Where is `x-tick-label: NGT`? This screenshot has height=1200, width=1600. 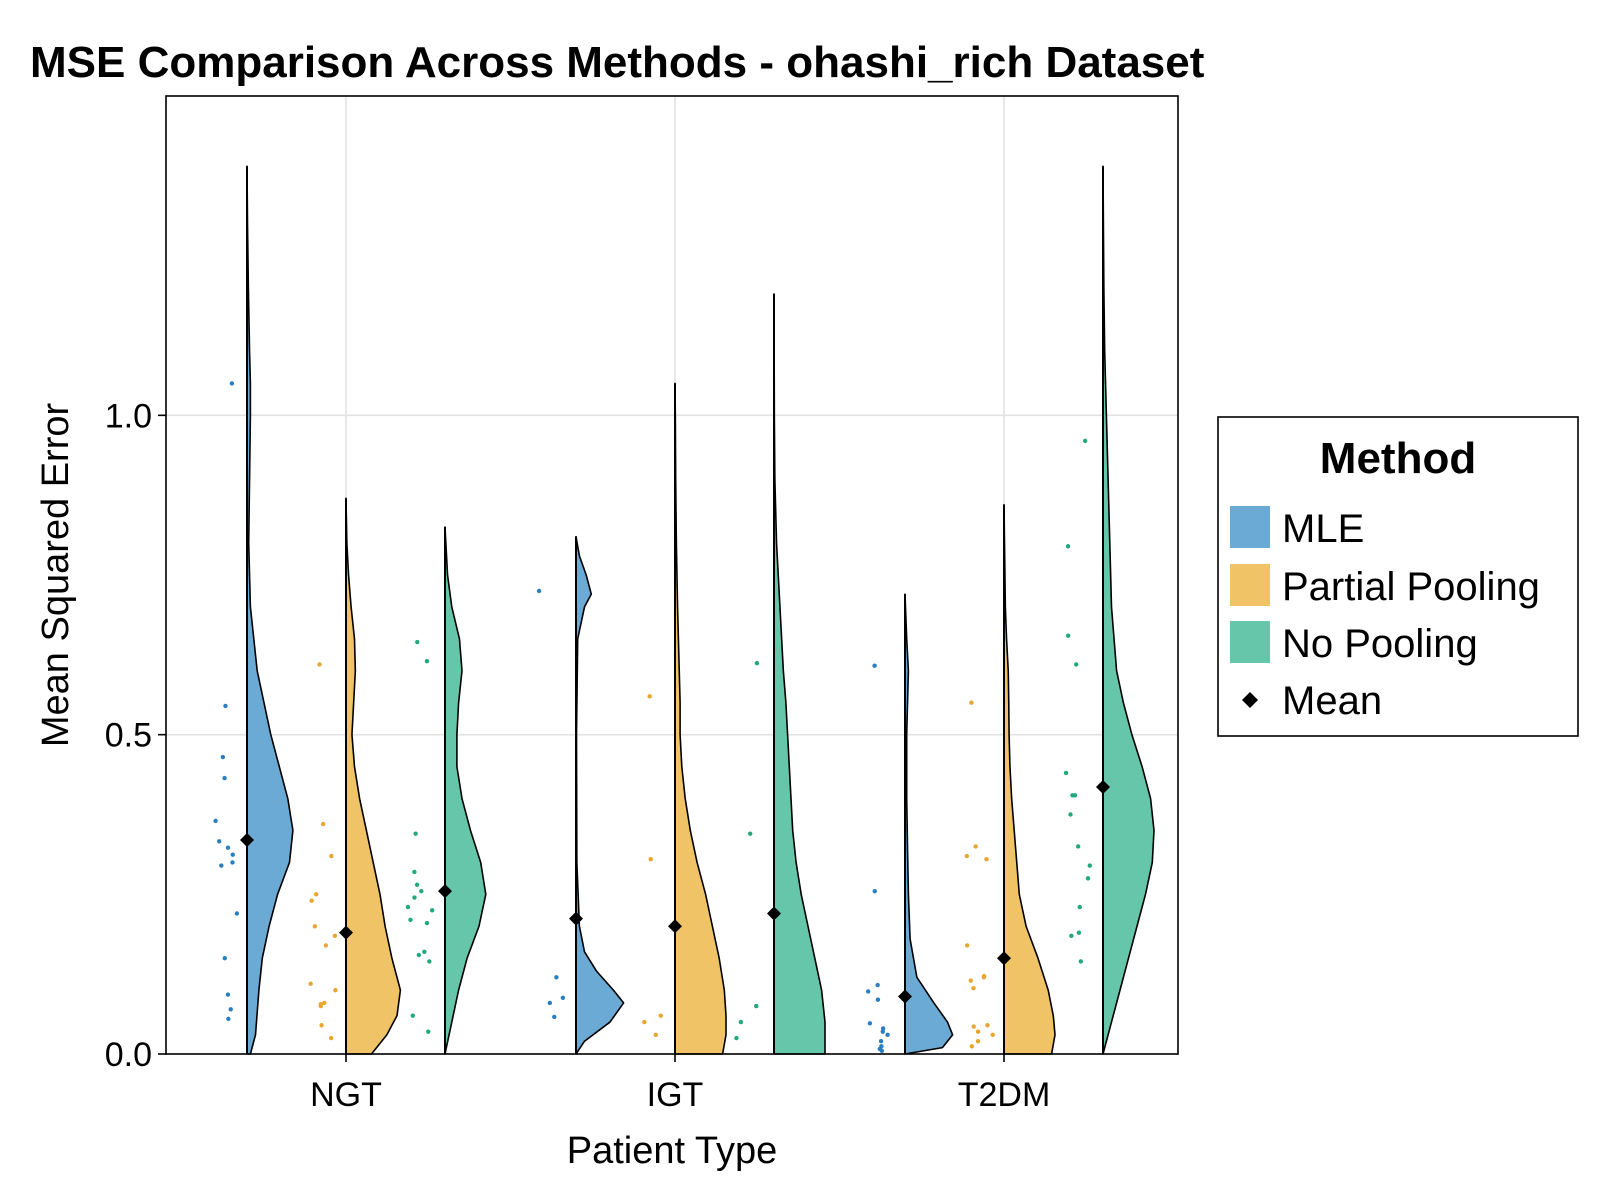
x-tick-label: NGT is located at coordinates (346, 1095).